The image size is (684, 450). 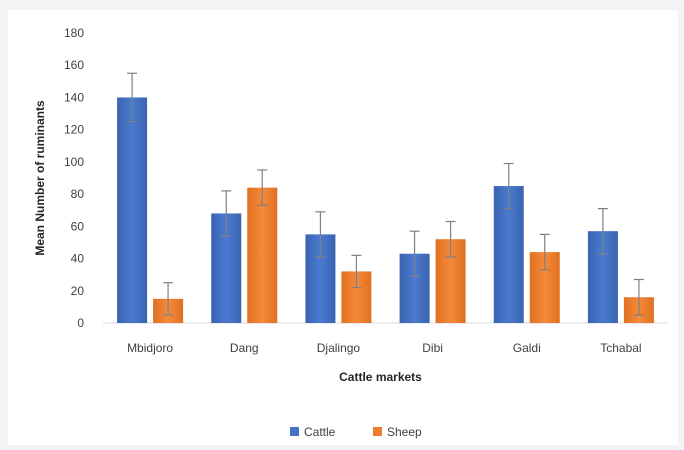 I want to click on error-bar-sheep-dibi, so click(x=450, y=239).